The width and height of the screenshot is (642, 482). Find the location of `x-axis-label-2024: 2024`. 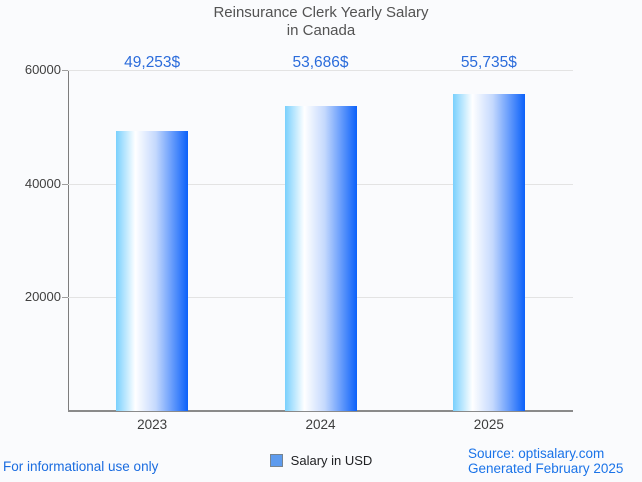

x-axis-label-2024: 2024 is located at coordinates (320, 424).